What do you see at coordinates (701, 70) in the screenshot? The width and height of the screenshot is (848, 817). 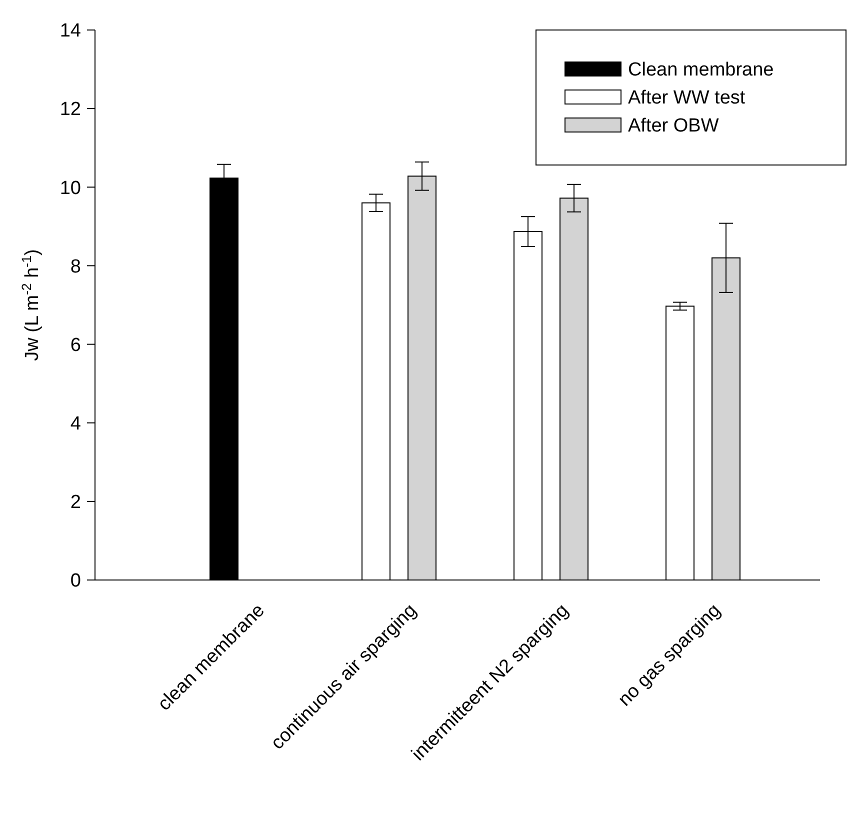 I see `legend-label: Clean membrane` at bounding box center [701, 70].